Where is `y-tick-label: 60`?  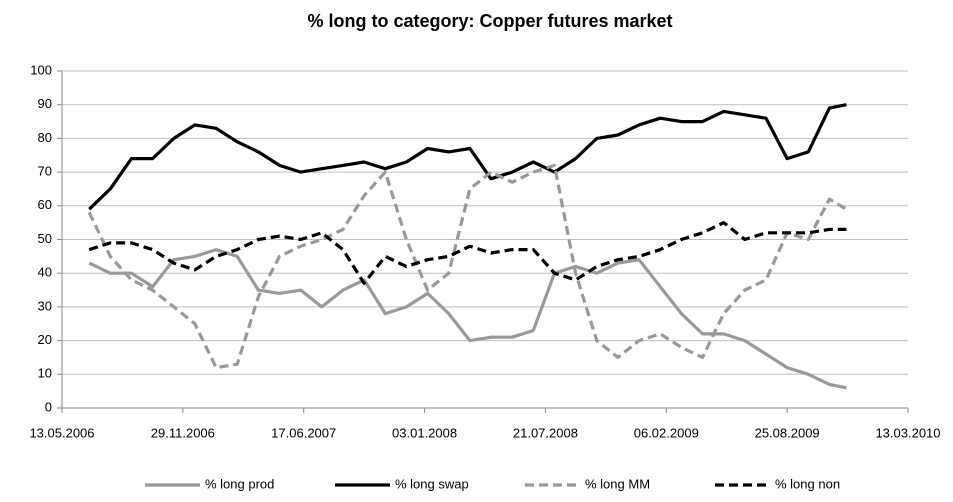 y-tick-label: 60 is located at coordinates (45, 204).